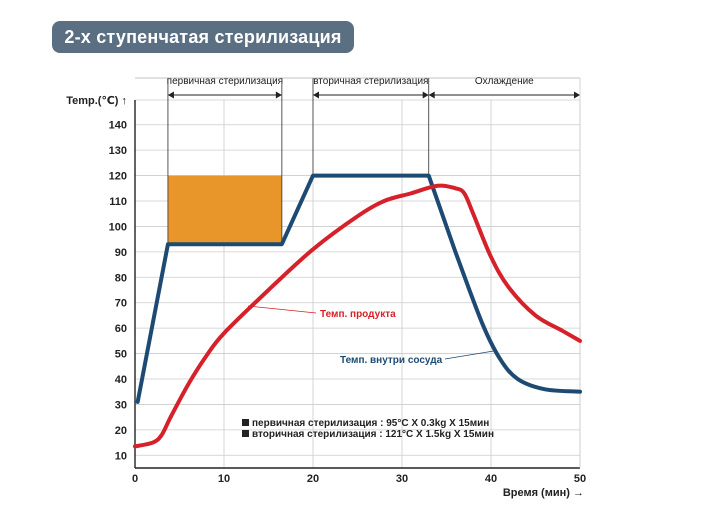  I want to click on chart-title: 2-х ступенчатая стерилизация, so click(203, 37).